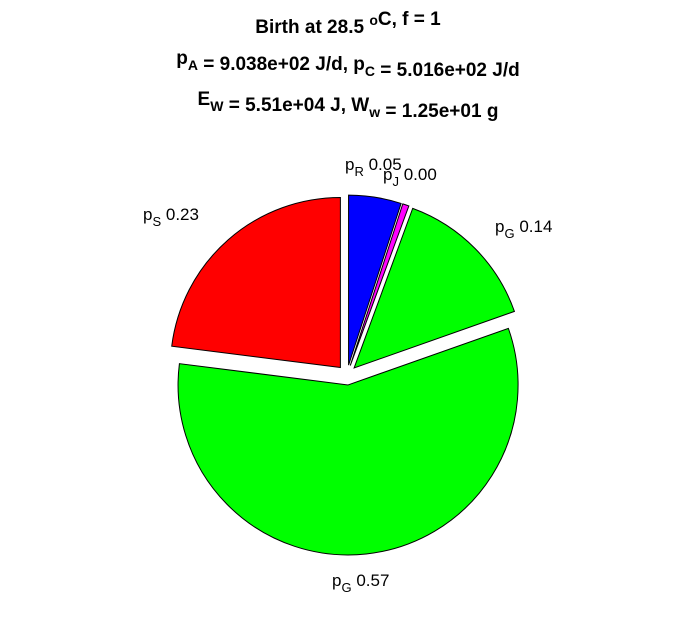 The width and height of the screenshot is (696, 618). I want to click on title-text-run: C, f = 1, so click(409, 19).